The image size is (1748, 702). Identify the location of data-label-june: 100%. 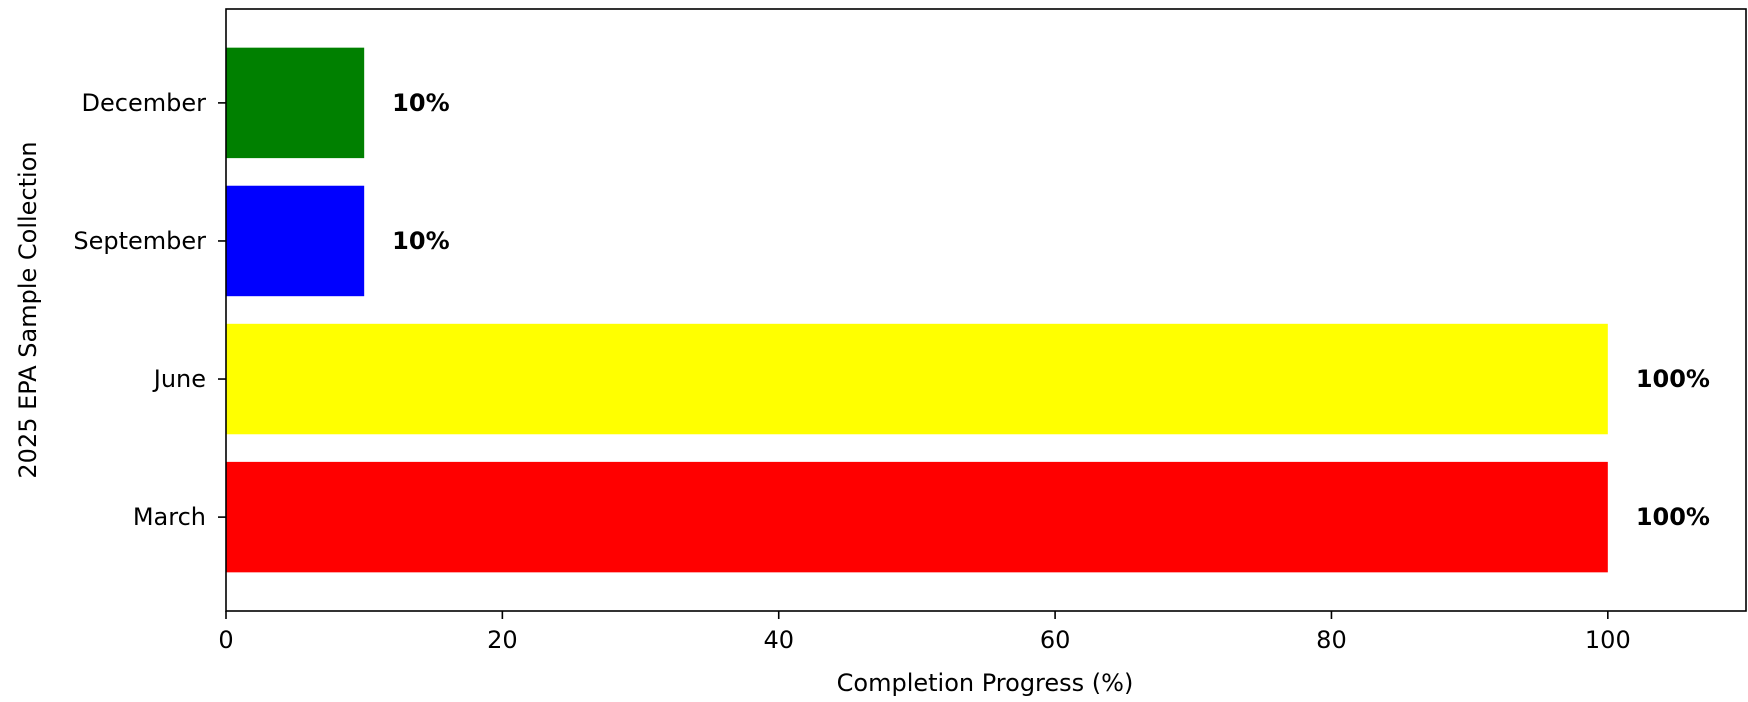
(1673, 379).